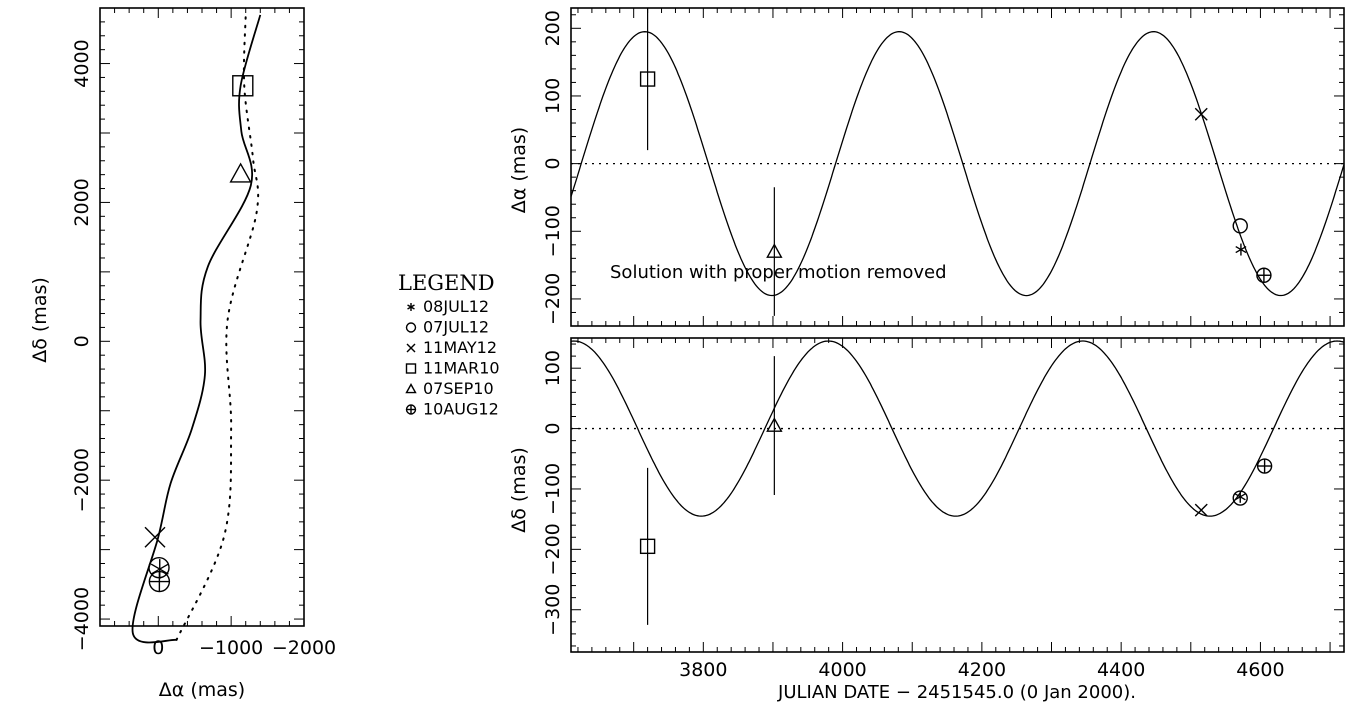 The image size is (1351, 710). I want to click on legend-label: 11MAY12, so click(460, 347).